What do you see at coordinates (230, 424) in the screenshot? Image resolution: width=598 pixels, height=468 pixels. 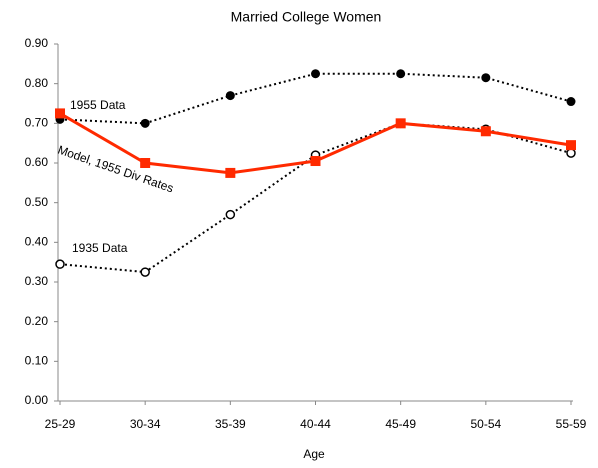 I see `x-tick-label: 35-39` at bounding box center [230, 424].